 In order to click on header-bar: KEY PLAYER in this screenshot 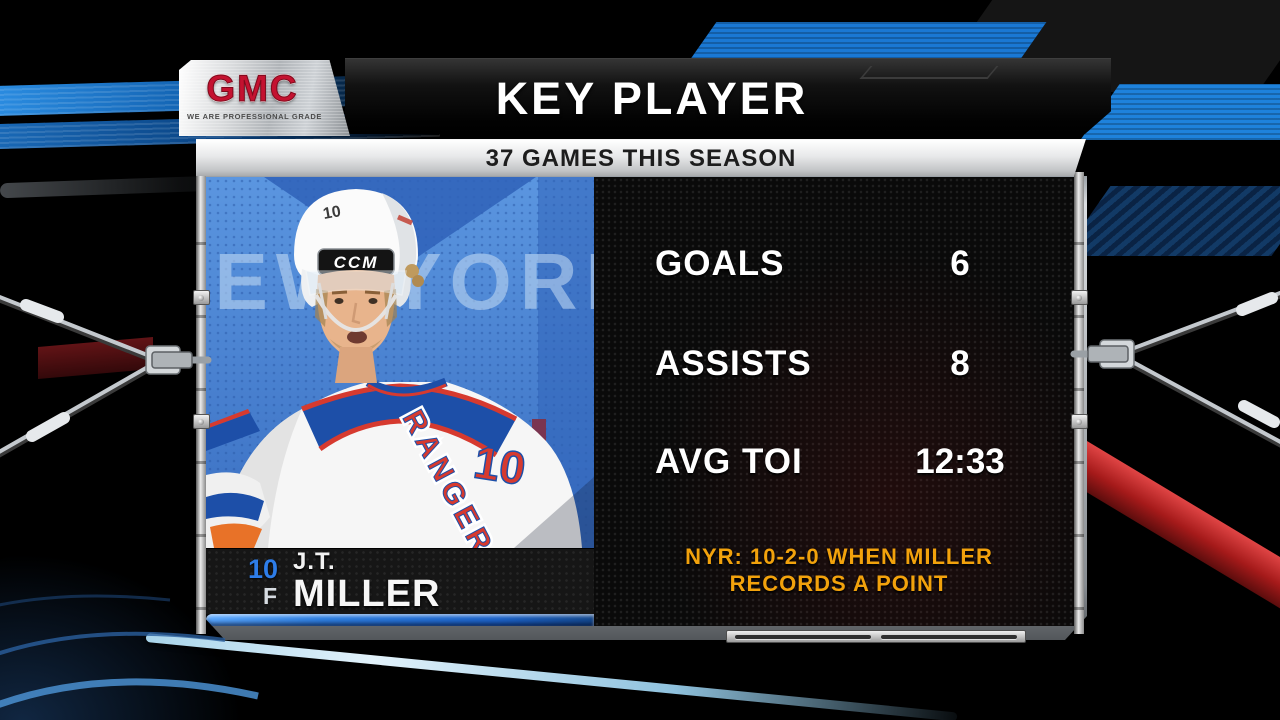, I will do `click(728, 96)`.